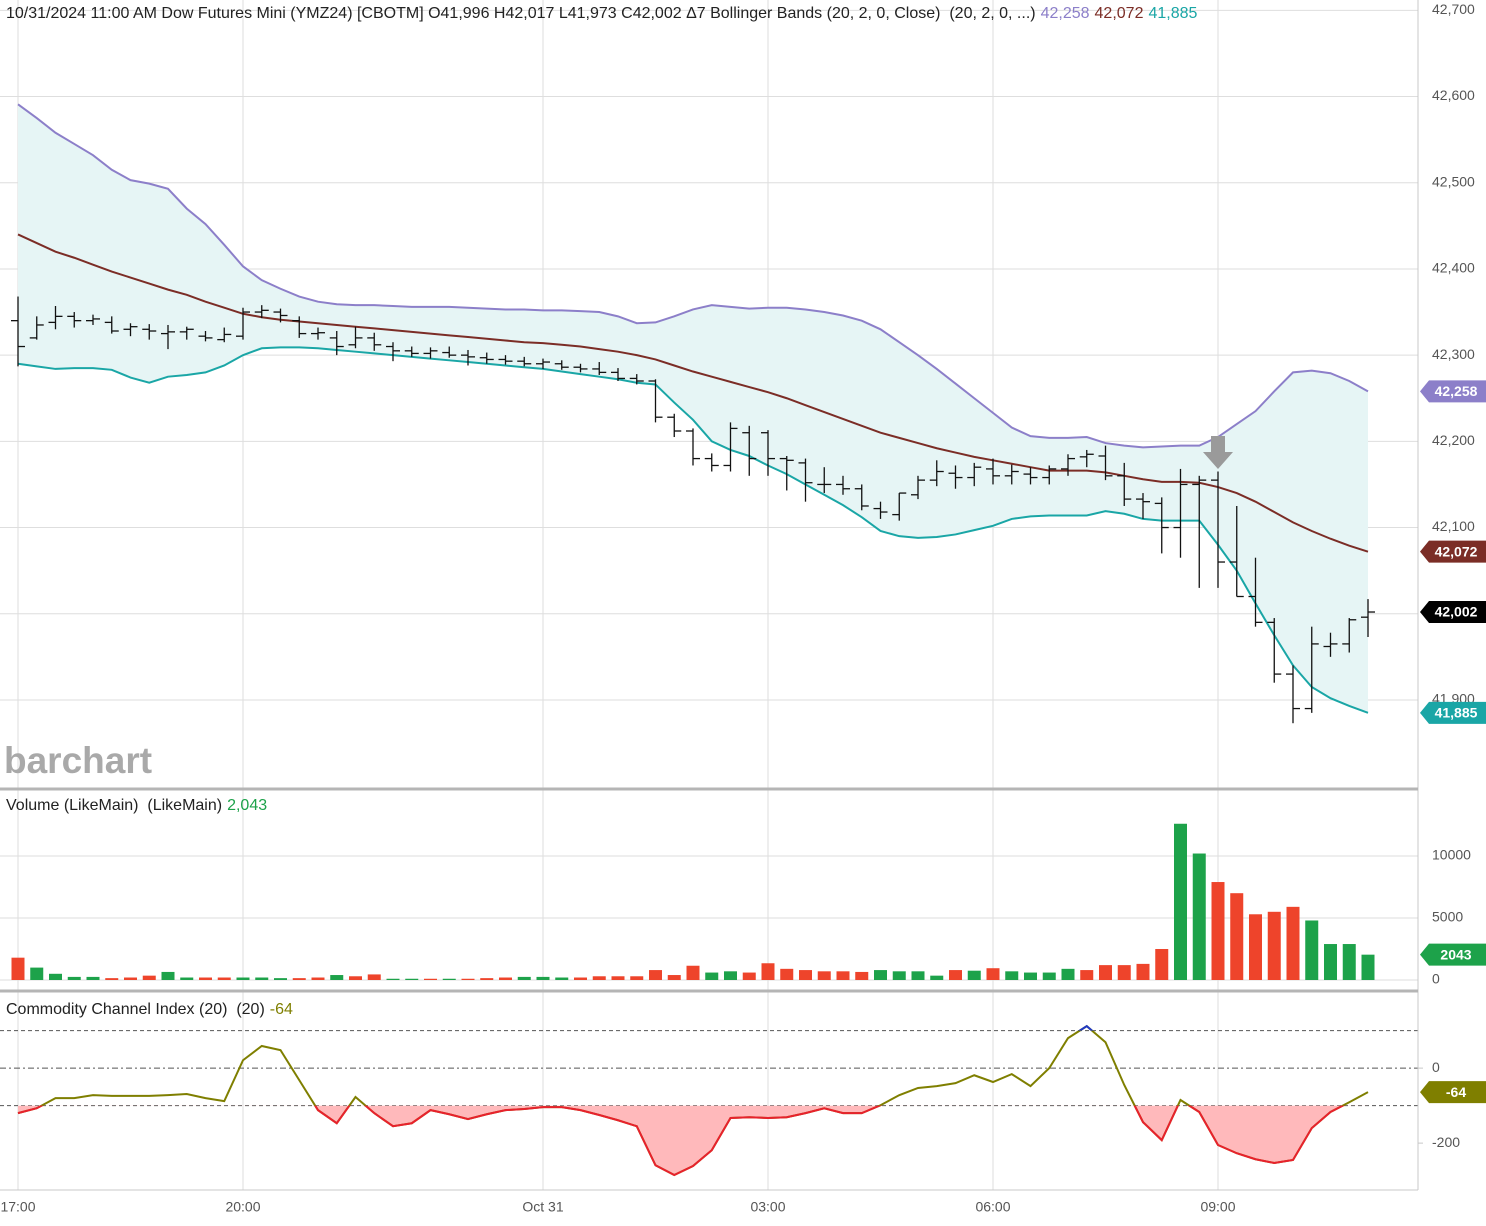 This screenshot has height=1226, width=1486. I want to click on legend-value: 41,885, so click(1172, 13).